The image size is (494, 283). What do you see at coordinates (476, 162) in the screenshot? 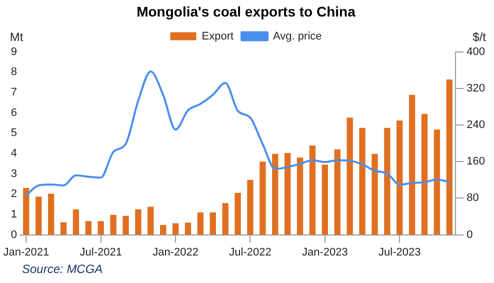
I see `y2-tick-label: 160` at bounding box center [476, 162].